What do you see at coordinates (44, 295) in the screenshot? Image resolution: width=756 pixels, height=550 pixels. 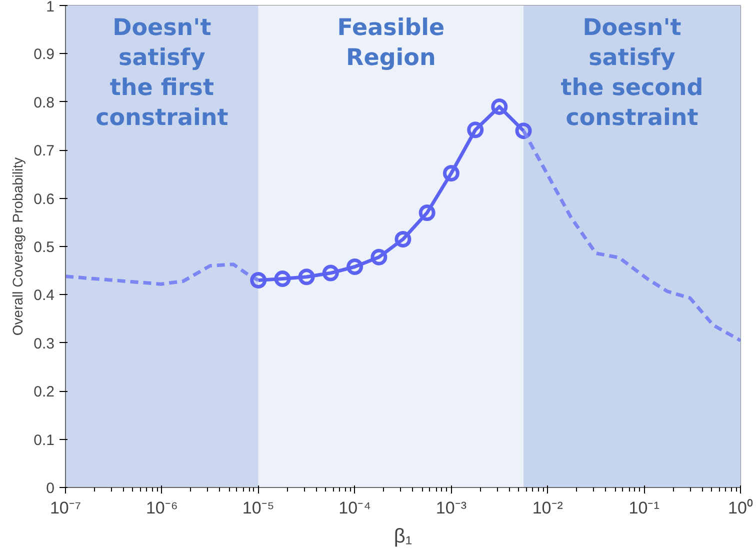 I see `y-tick-label: 0.4` at bounding box center [44, 295].